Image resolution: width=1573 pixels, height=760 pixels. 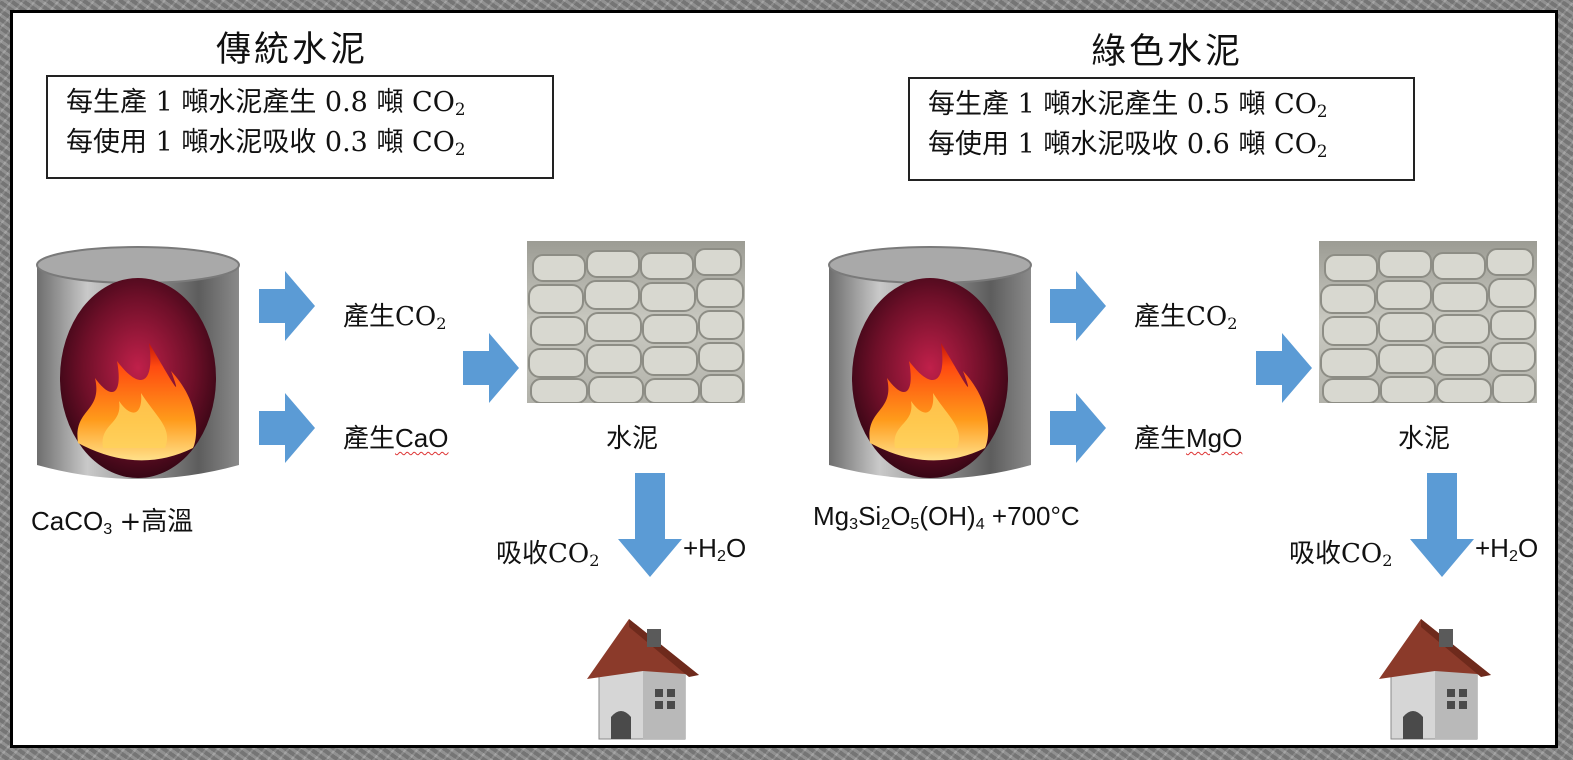 What do you see at coordinates (292, 50) in the screenshot?
I see `traditional-cement-title: 傳統水泥` at bounding box center [292, 50].